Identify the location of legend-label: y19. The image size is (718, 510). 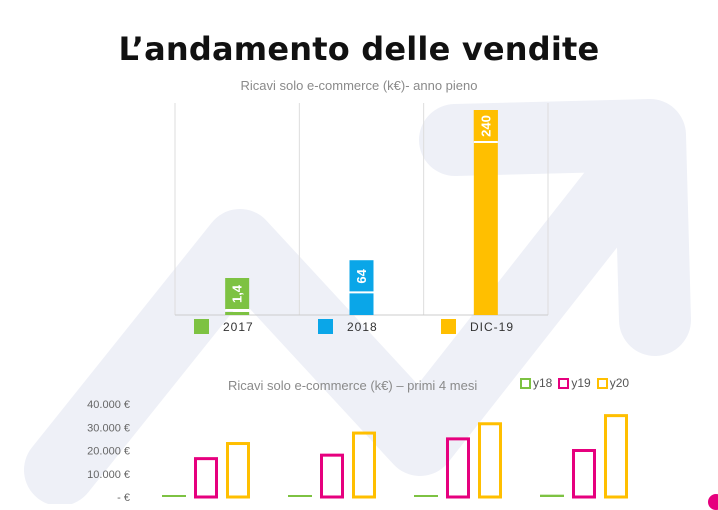
(581, 383).